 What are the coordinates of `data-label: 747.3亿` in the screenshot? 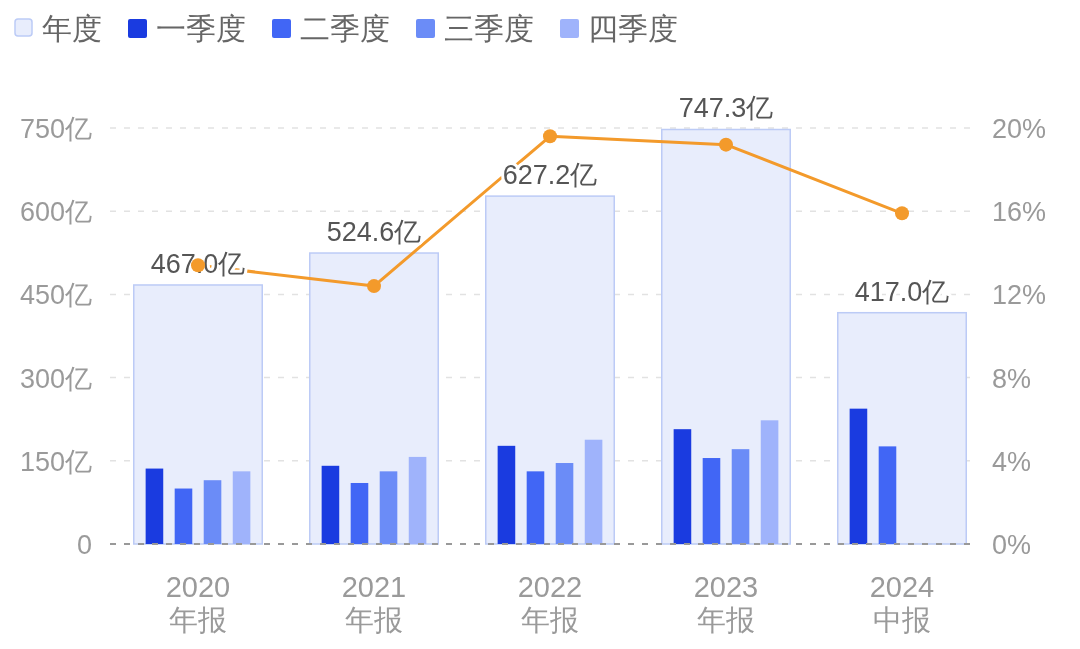 It's located at (726, 108).